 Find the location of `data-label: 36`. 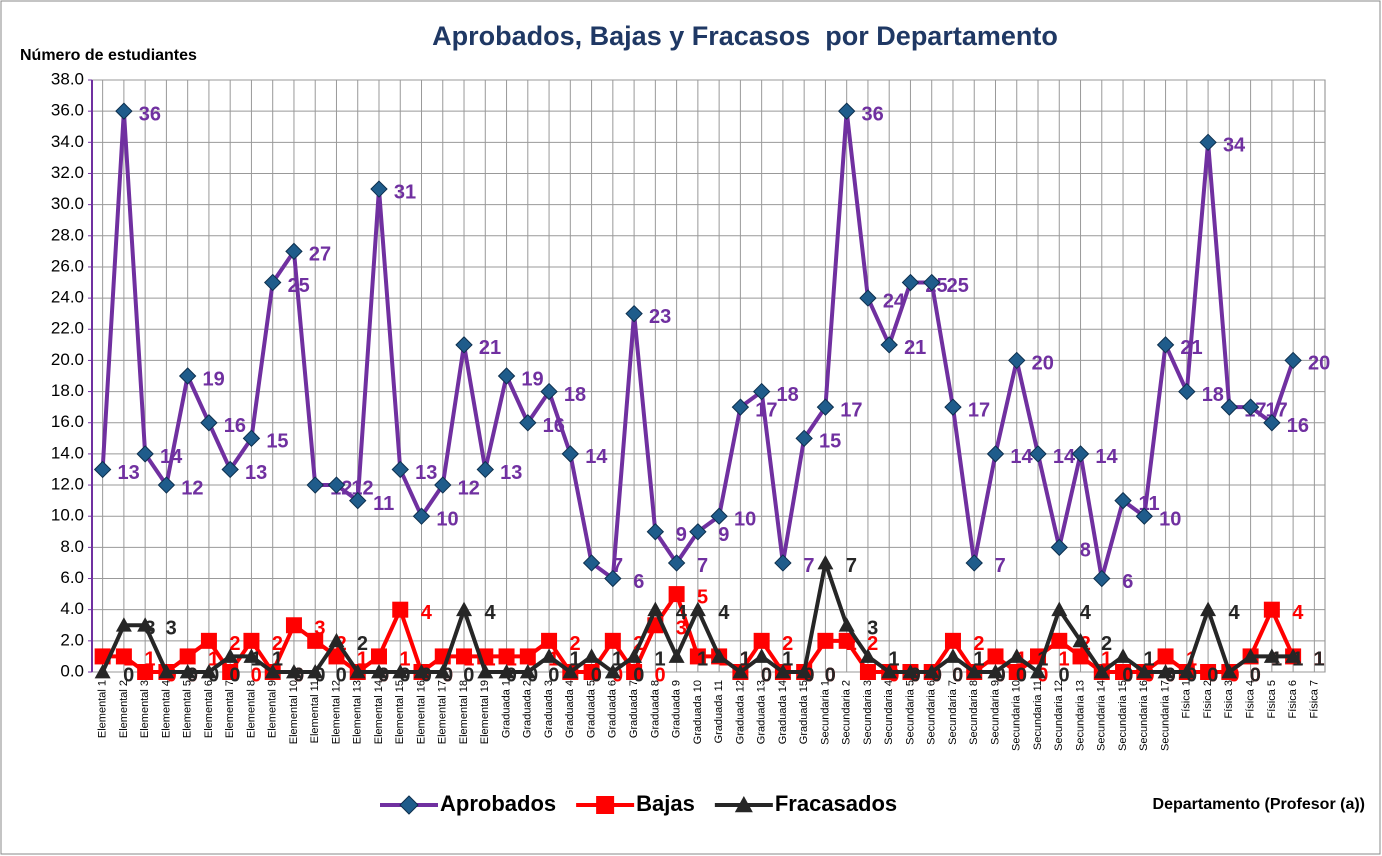

data-label: 36 is located at coordinates (873, 114).